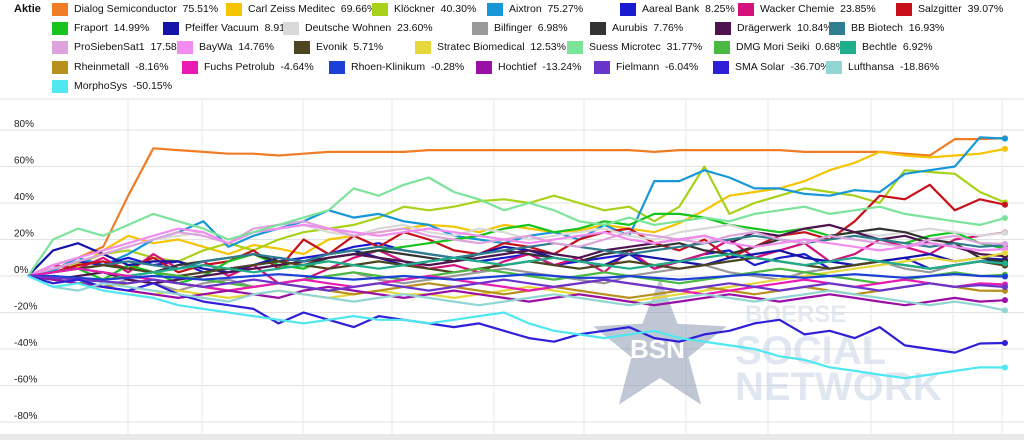  I want to click on legend-label: DMG Mori Seiki 0.68%, so click(791, 47).